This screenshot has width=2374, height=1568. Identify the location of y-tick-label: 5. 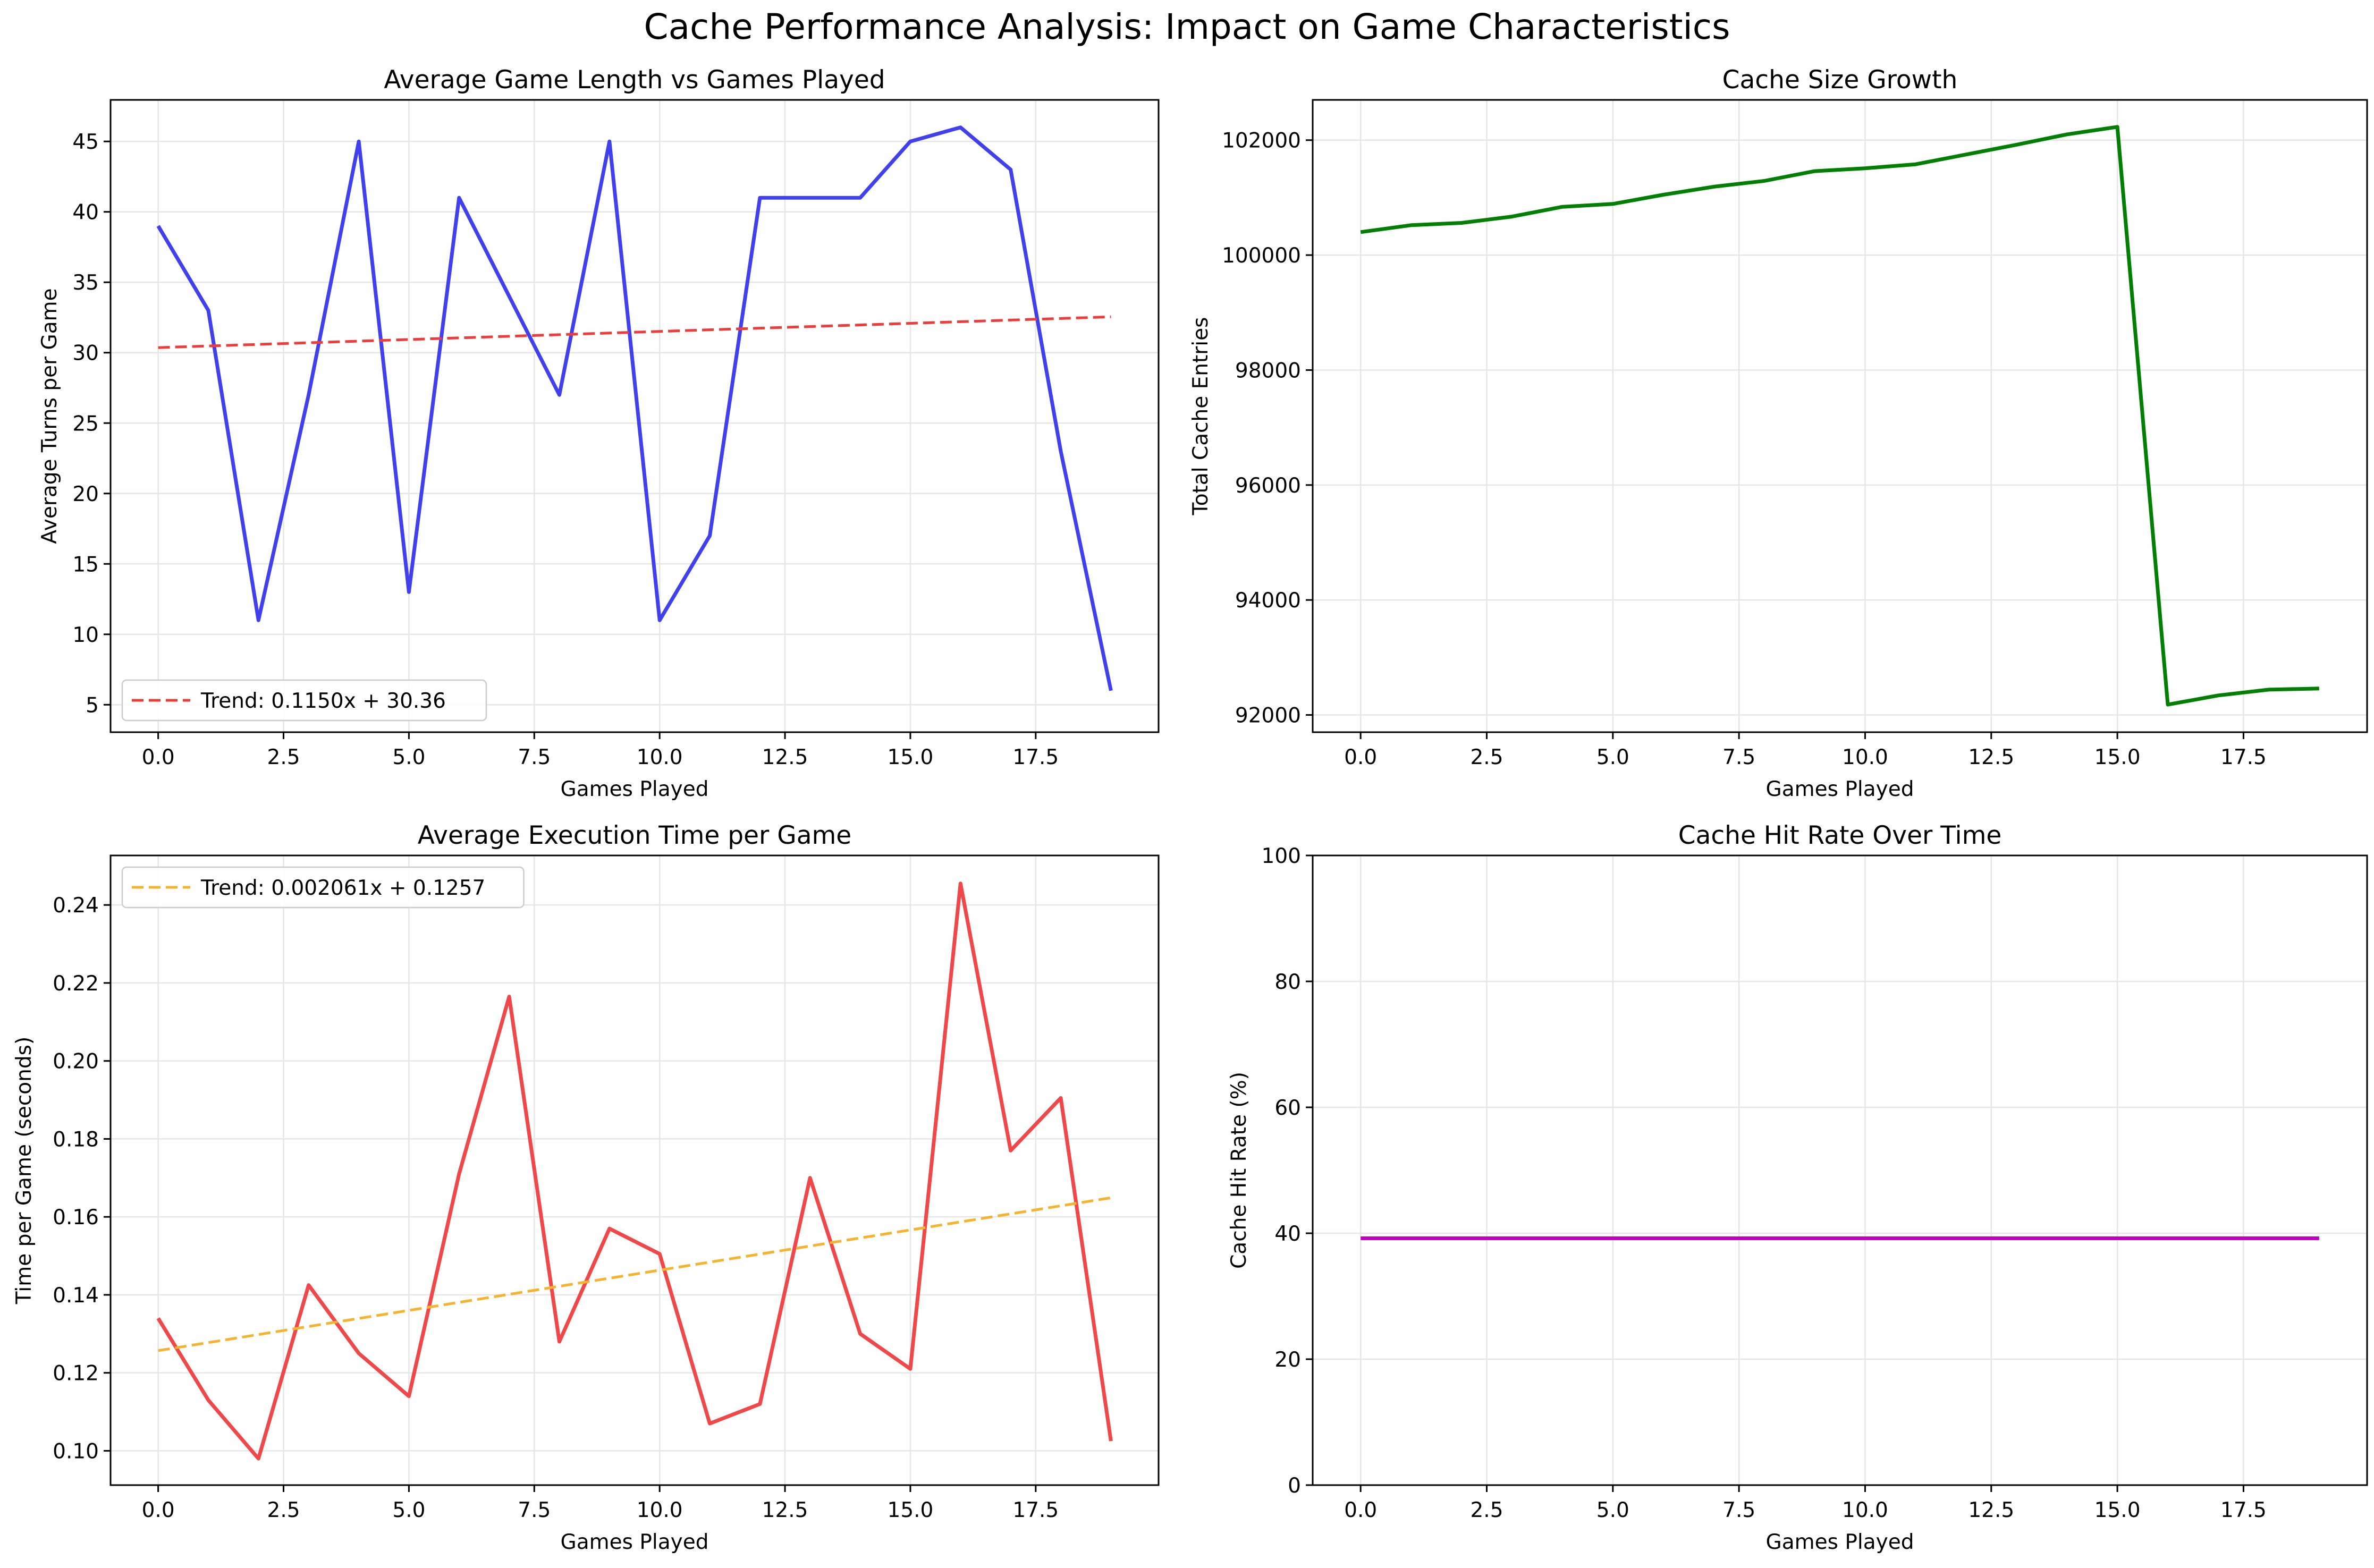
(92, 705).